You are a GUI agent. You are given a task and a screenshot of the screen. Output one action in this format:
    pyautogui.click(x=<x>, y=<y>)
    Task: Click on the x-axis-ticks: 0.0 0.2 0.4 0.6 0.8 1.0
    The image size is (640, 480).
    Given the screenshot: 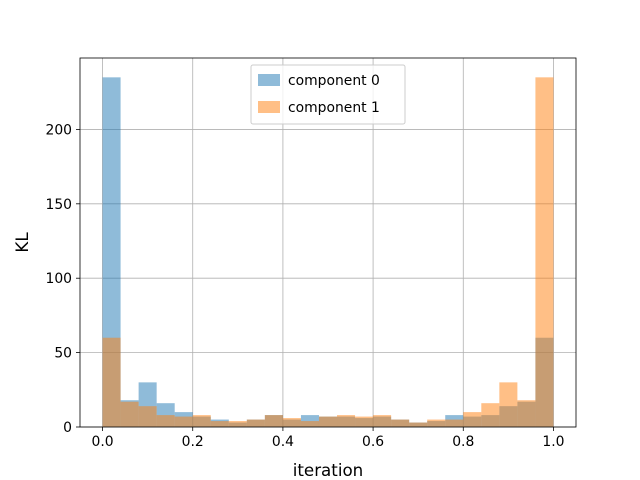 What is the action you would take?
    pyautogui.click(x=328, y=438)
    